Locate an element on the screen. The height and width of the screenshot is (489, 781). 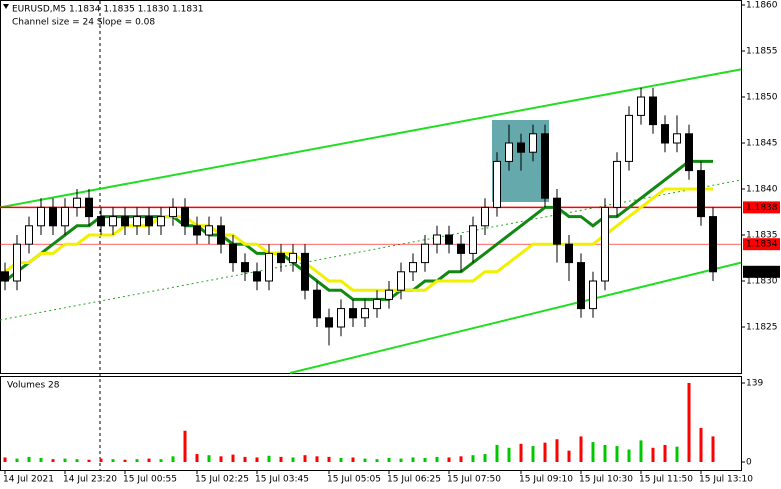
y-tick-label: 1.1850 is located at coordinates (762, 98).